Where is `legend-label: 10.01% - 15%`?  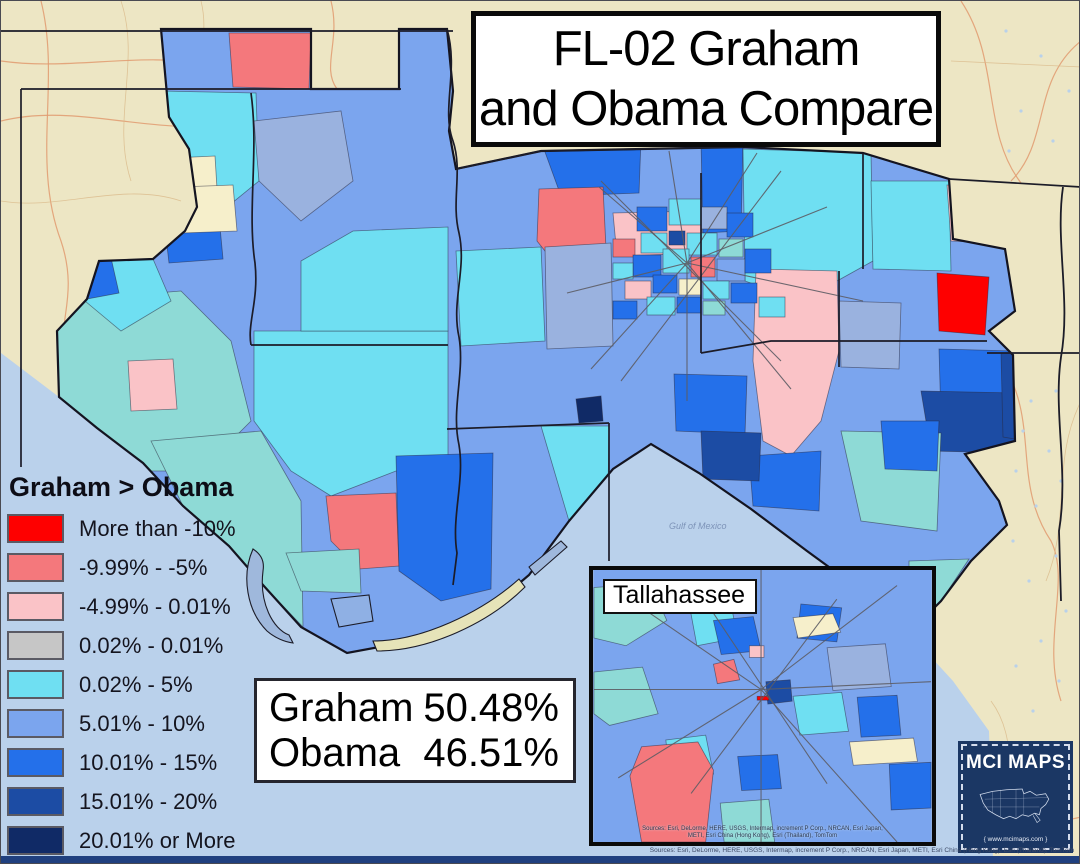 legend-label: 10.01% - 15% is located at coordinates (148, 762).